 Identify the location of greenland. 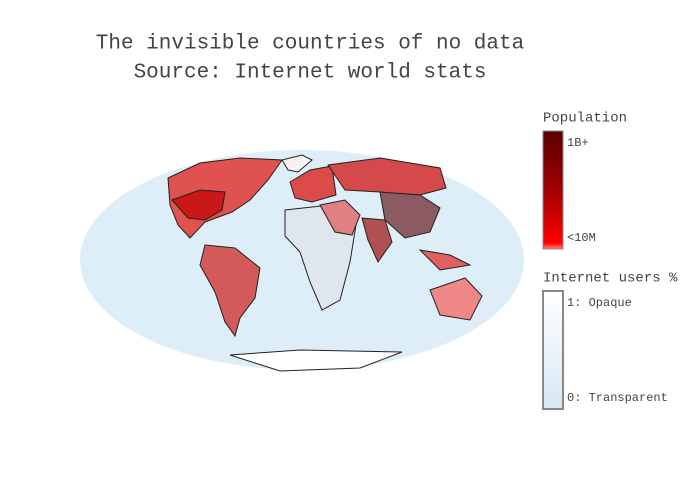
(297, 163).